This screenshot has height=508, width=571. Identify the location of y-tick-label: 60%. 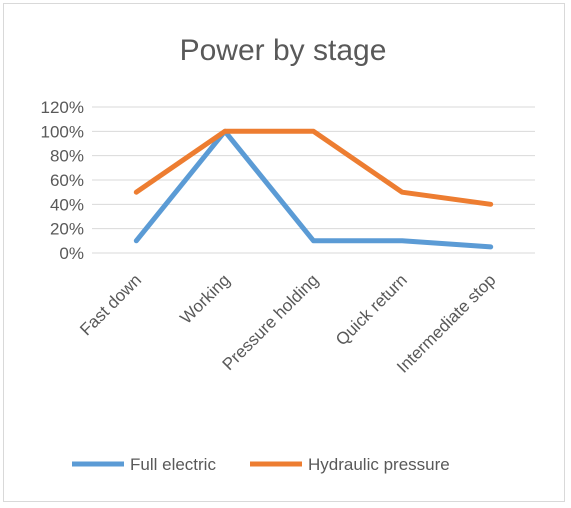
(67, 180).